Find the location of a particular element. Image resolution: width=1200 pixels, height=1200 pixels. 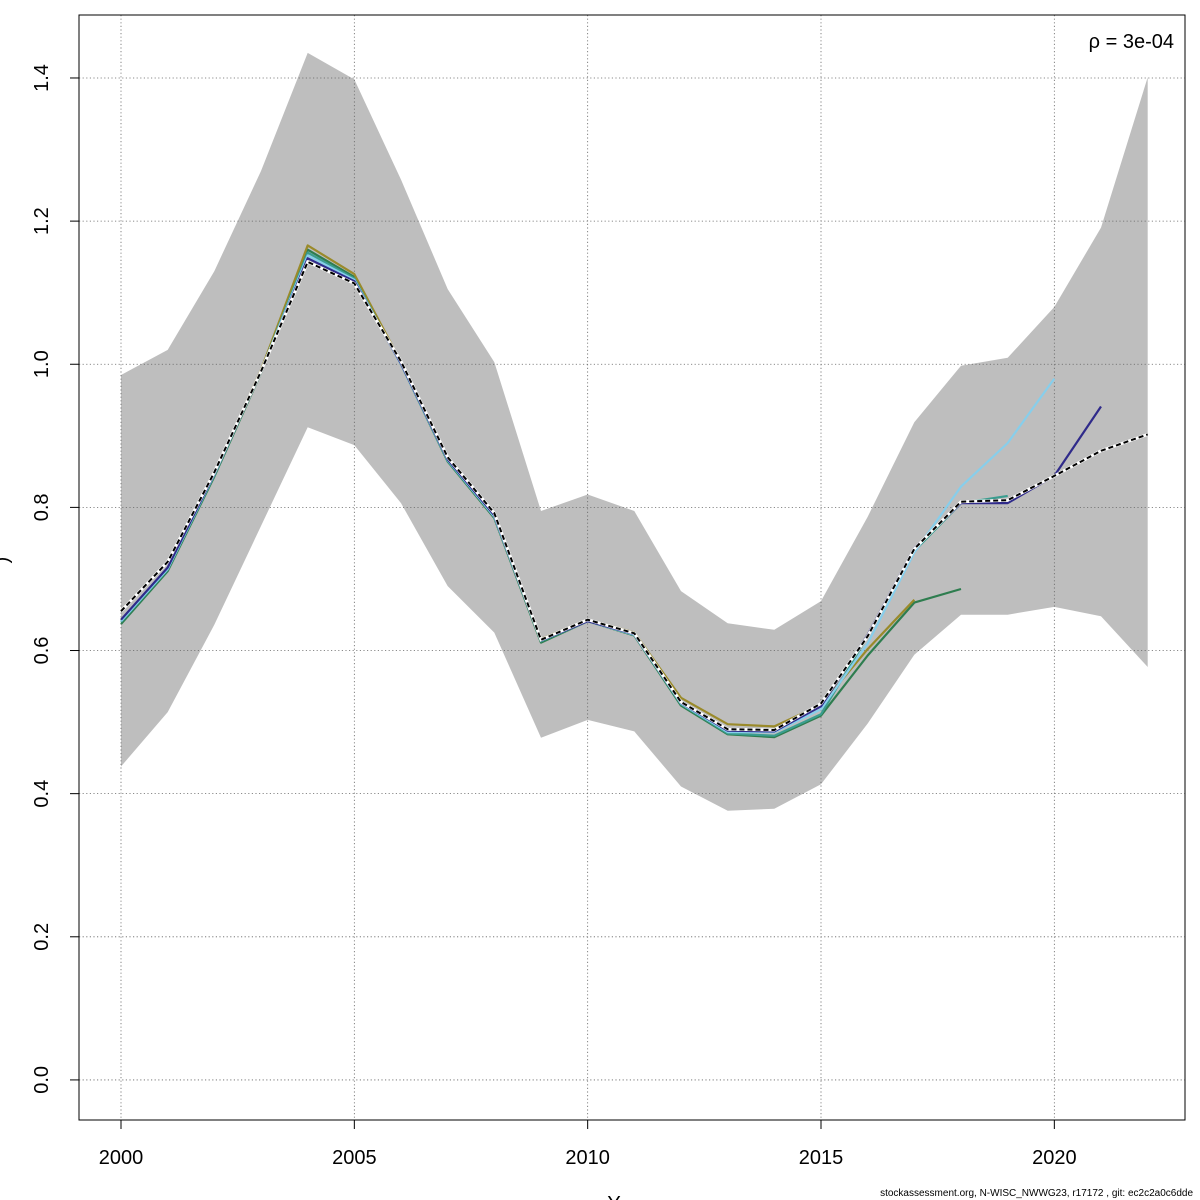

y-tick-label: 1.4 is located at coordinates (42, 78).